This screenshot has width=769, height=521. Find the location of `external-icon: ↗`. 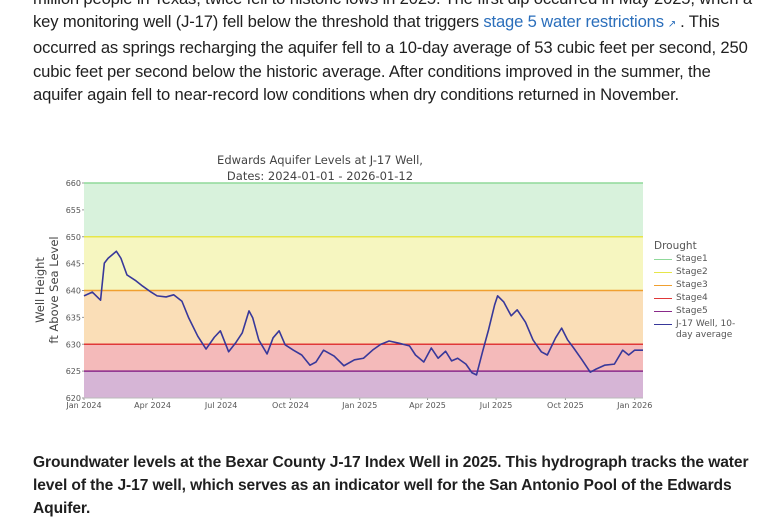

external-icon: ↗ is located at coordinates (672, 25).